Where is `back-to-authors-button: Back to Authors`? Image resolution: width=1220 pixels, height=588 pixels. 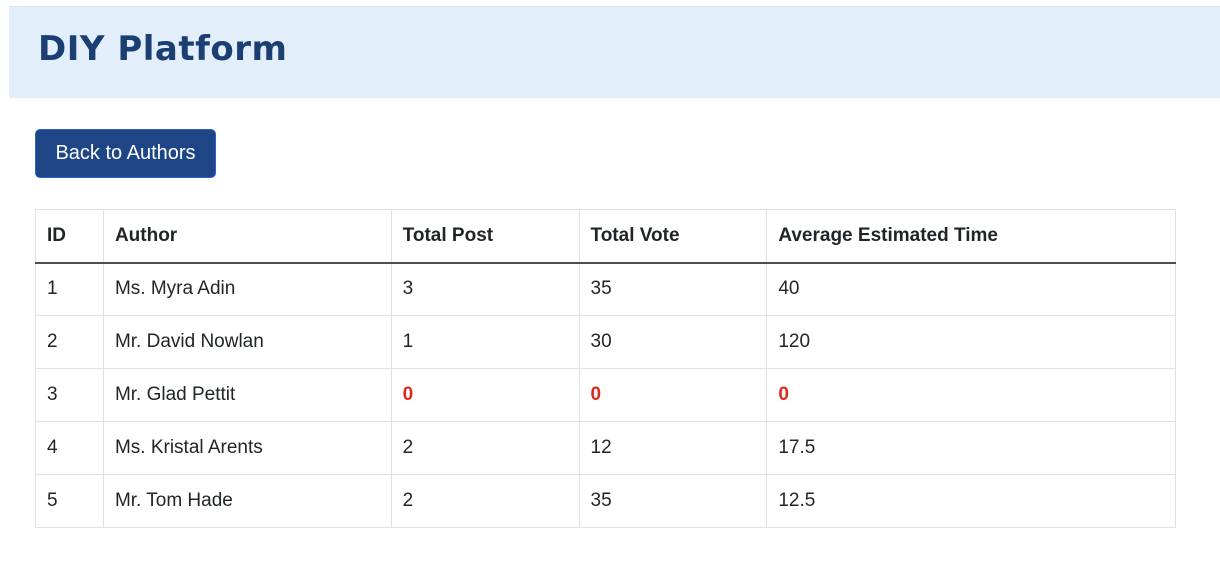
back-to-authors-button: Back to Authors is located at coordinates (125, 153).